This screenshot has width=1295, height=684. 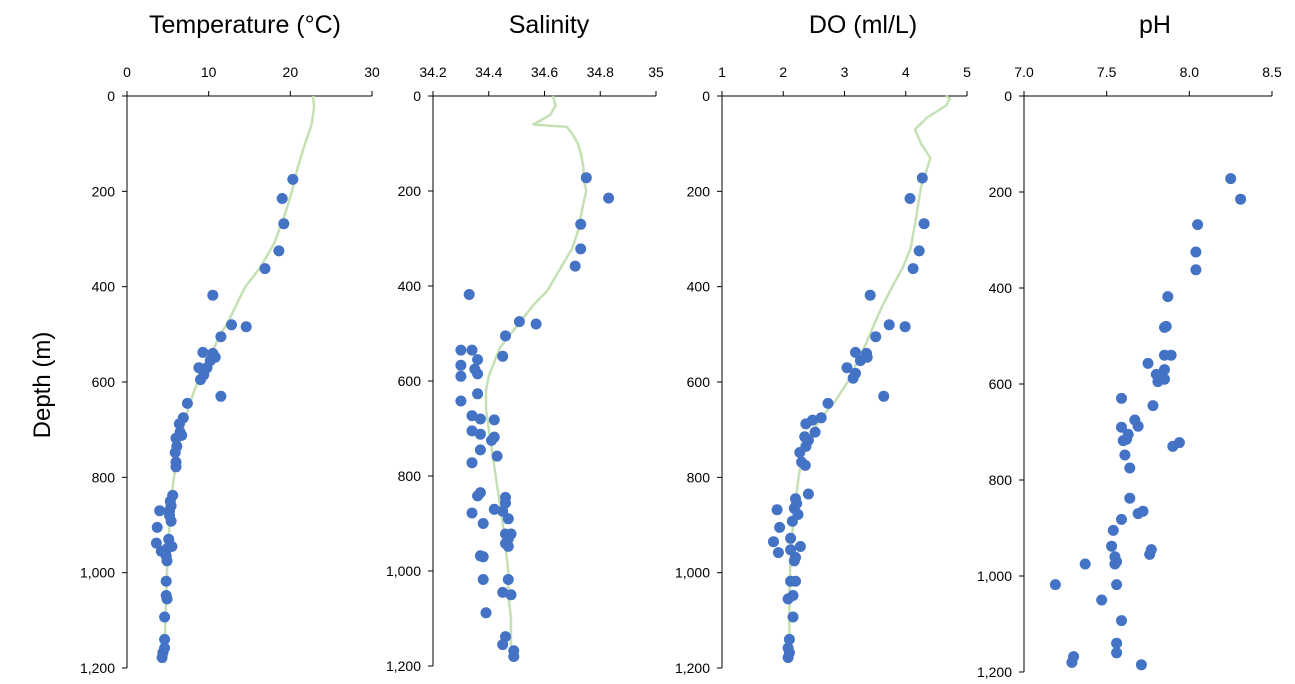 What do you see at coordinates (699, 191) in the screenshot?
I see `y-tick-label: 200` at bounding box center [699, 191].